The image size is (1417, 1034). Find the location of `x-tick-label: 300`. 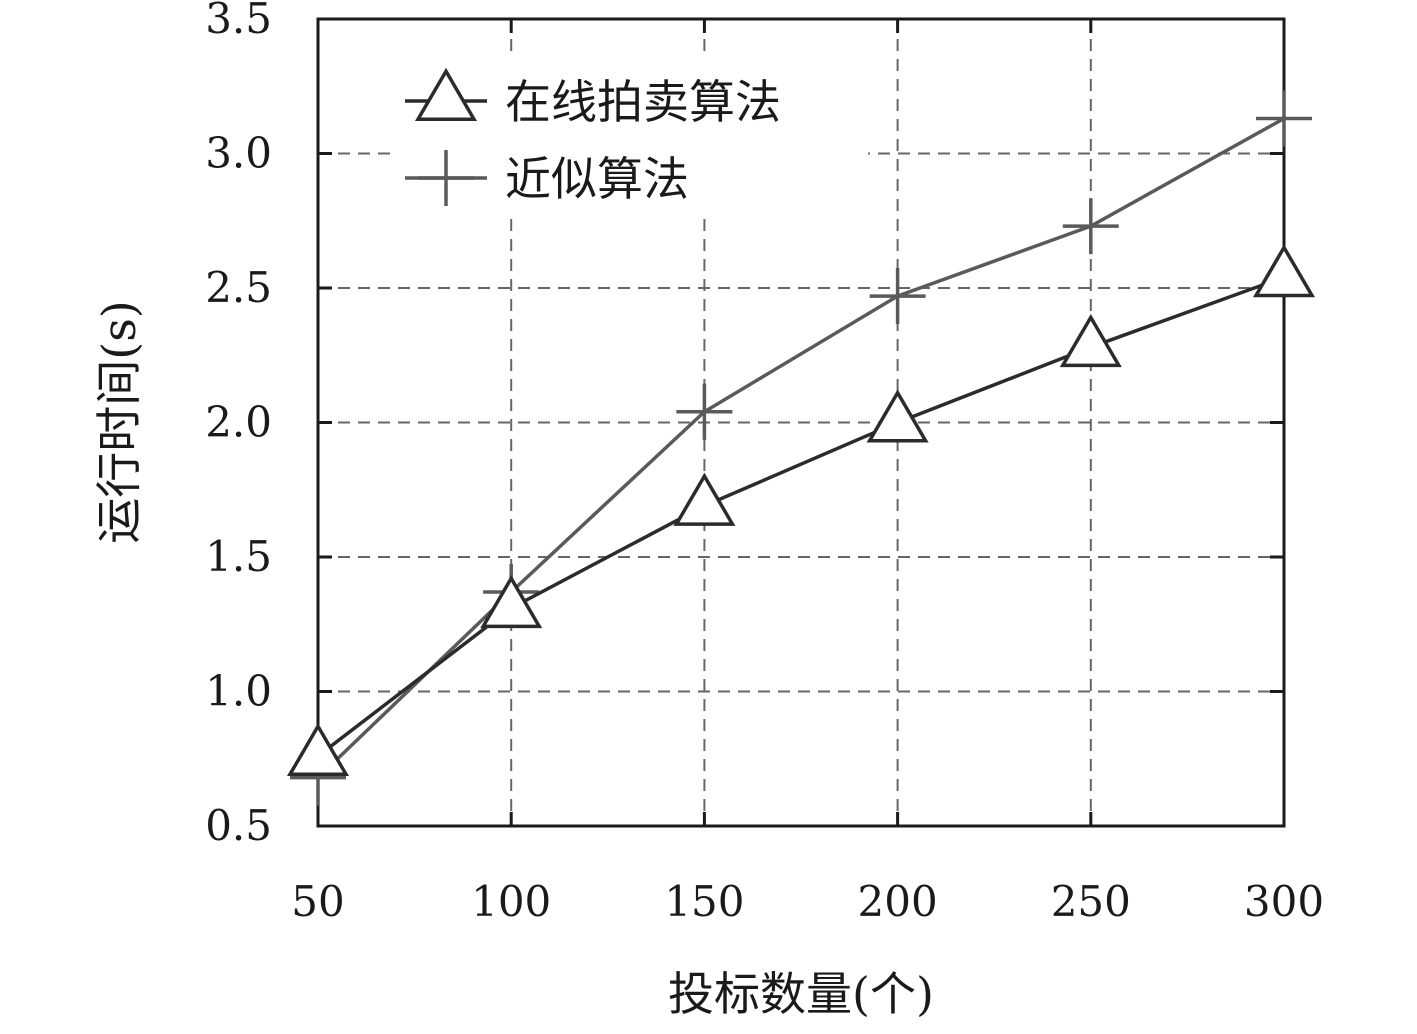

x-tick-label: 300 is located at coordinates (1284, 901).